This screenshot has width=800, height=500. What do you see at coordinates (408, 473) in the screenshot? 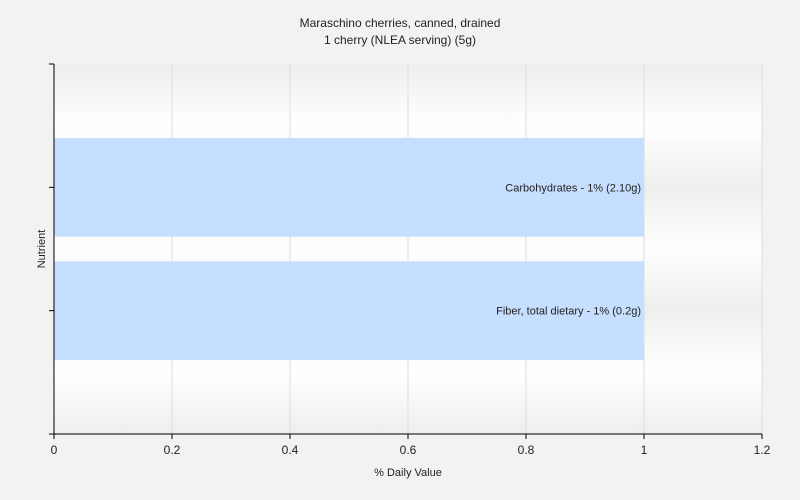
I see `x-axis-title: % Daily Value` at bounding box center [408, 473].